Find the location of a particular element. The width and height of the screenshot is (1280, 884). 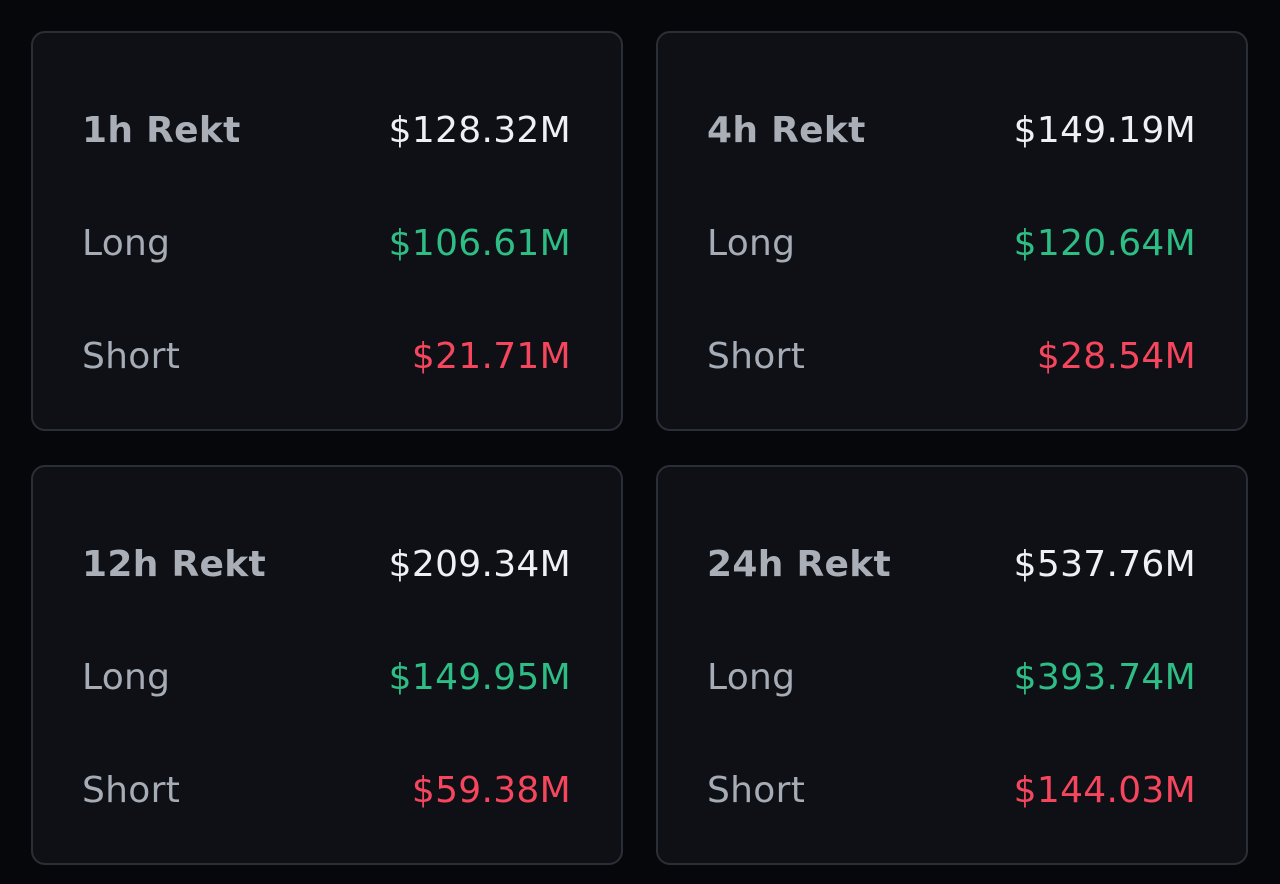

total-value: $209.34M is located at coordinates (479, 564).